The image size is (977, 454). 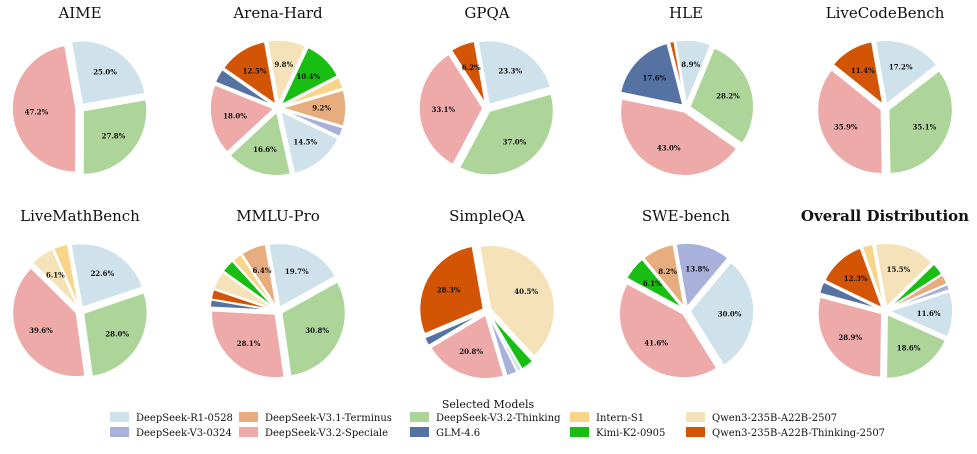 What do you see at coordinates (488, 404) in the screenshot?
I see `legend-title: Selected Models` at bounding box center [488, 404].